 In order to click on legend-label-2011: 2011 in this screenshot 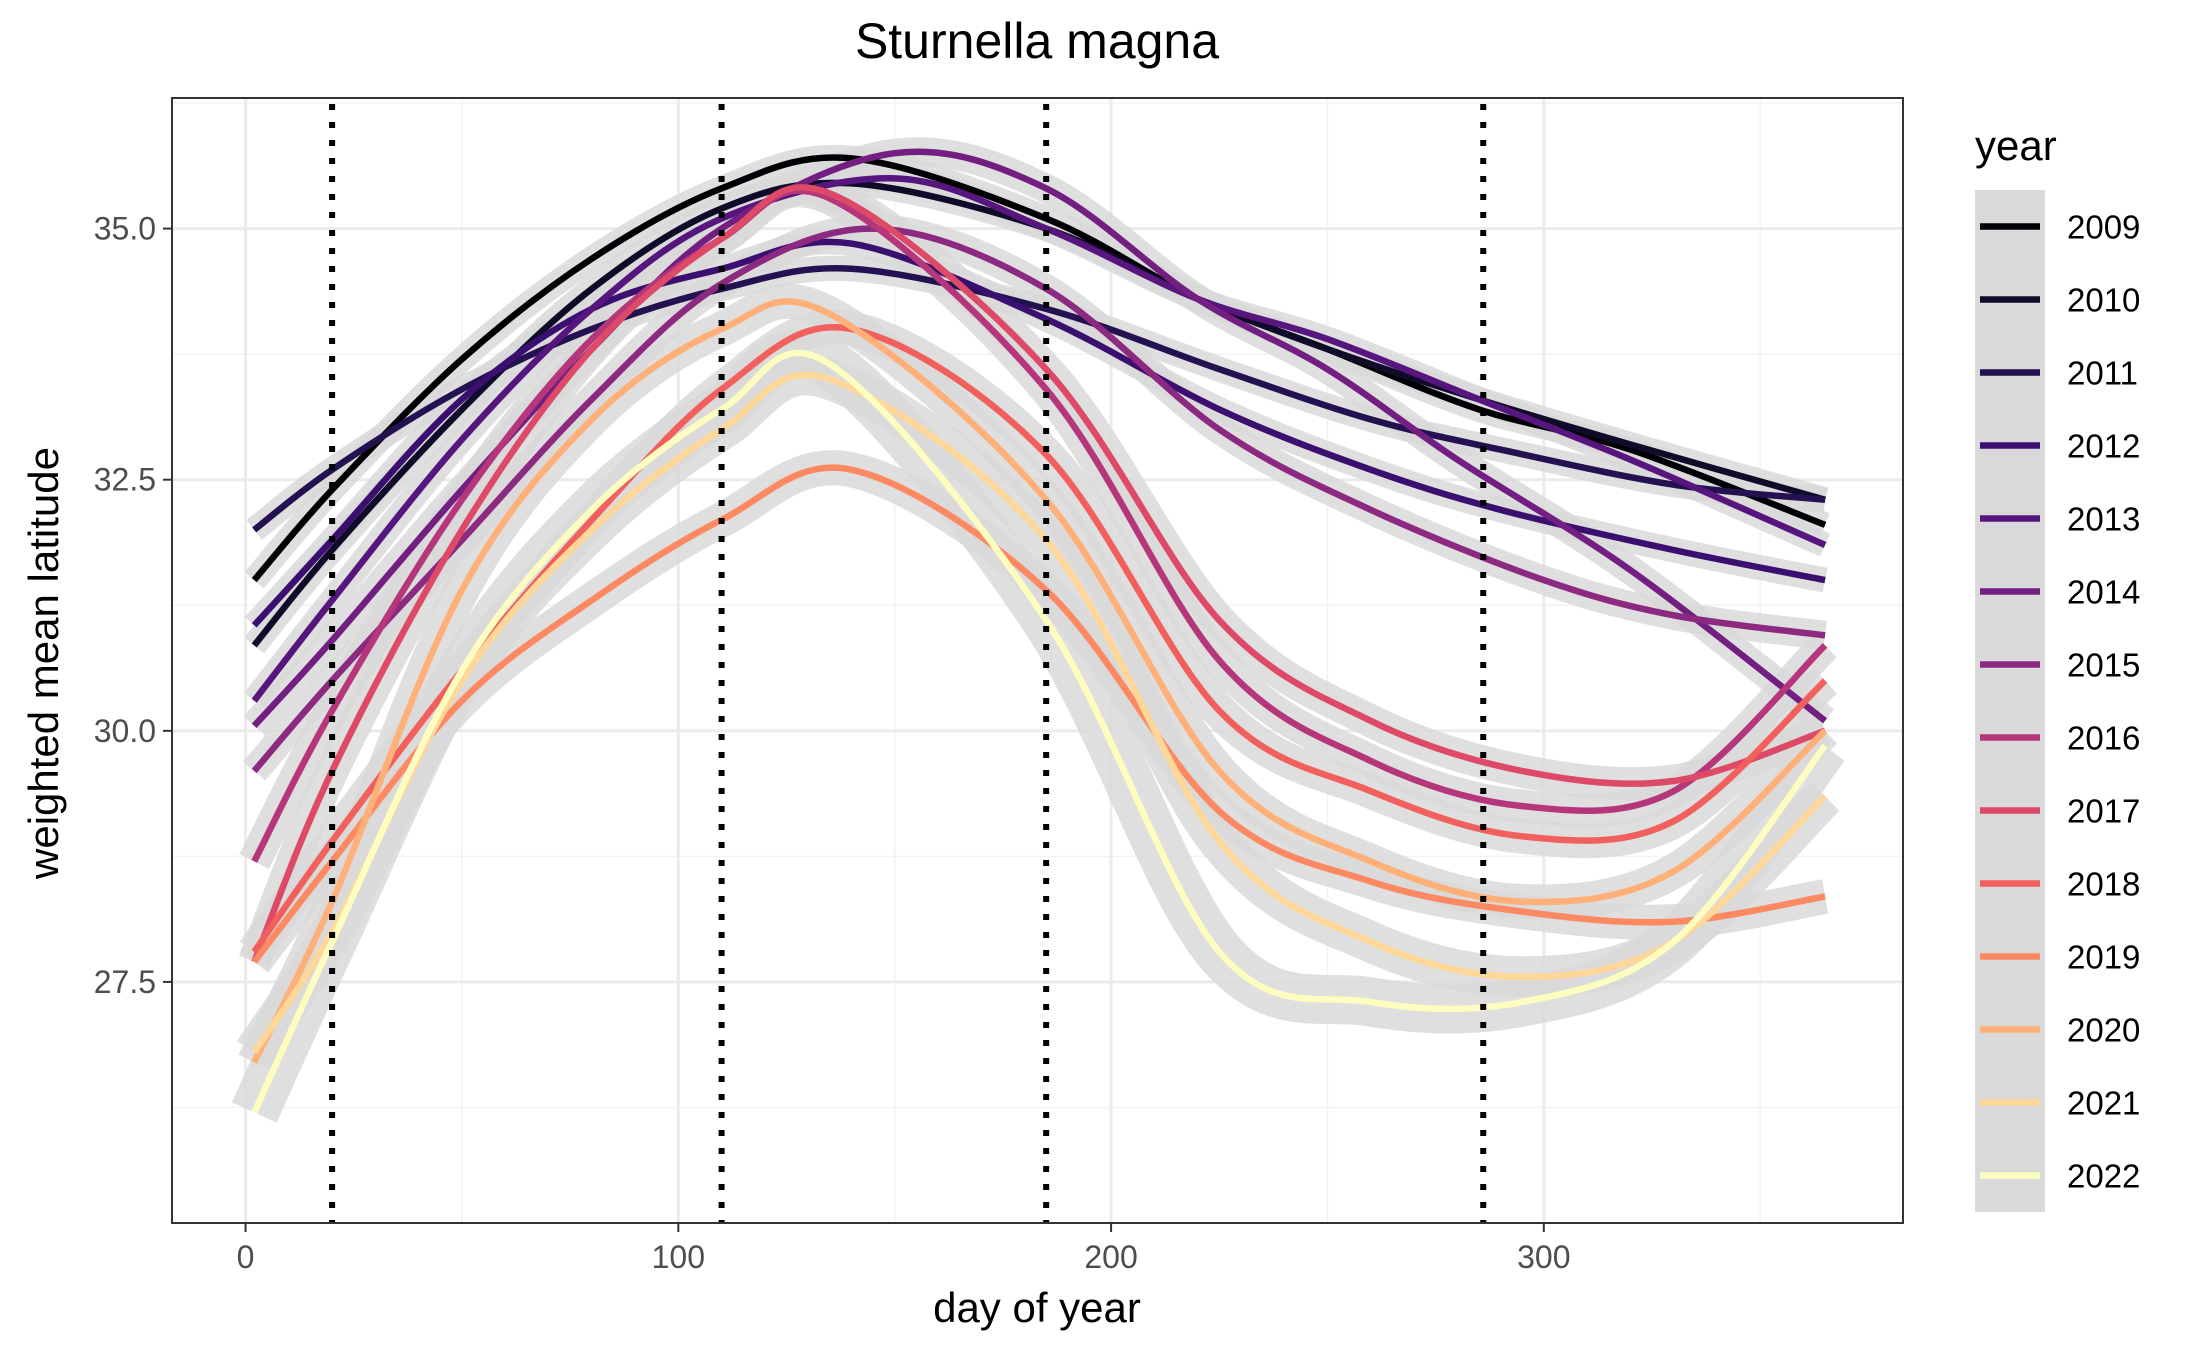, I will do `click(2102, 373)`.